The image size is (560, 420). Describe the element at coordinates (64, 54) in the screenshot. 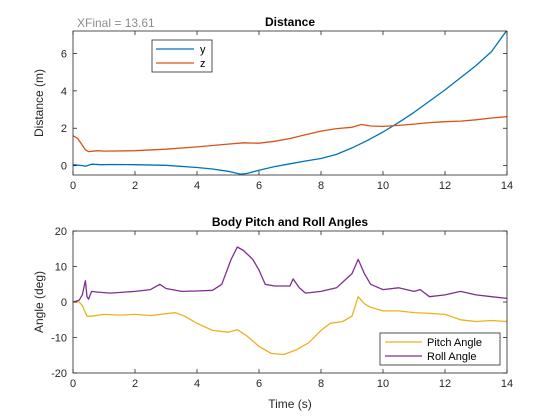

I see `y-tick-label: 6` at that location.